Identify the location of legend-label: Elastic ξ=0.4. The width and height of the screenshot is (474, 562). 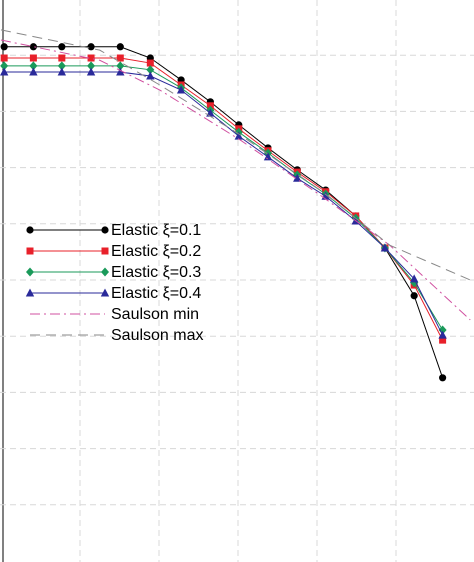
(156, 293).